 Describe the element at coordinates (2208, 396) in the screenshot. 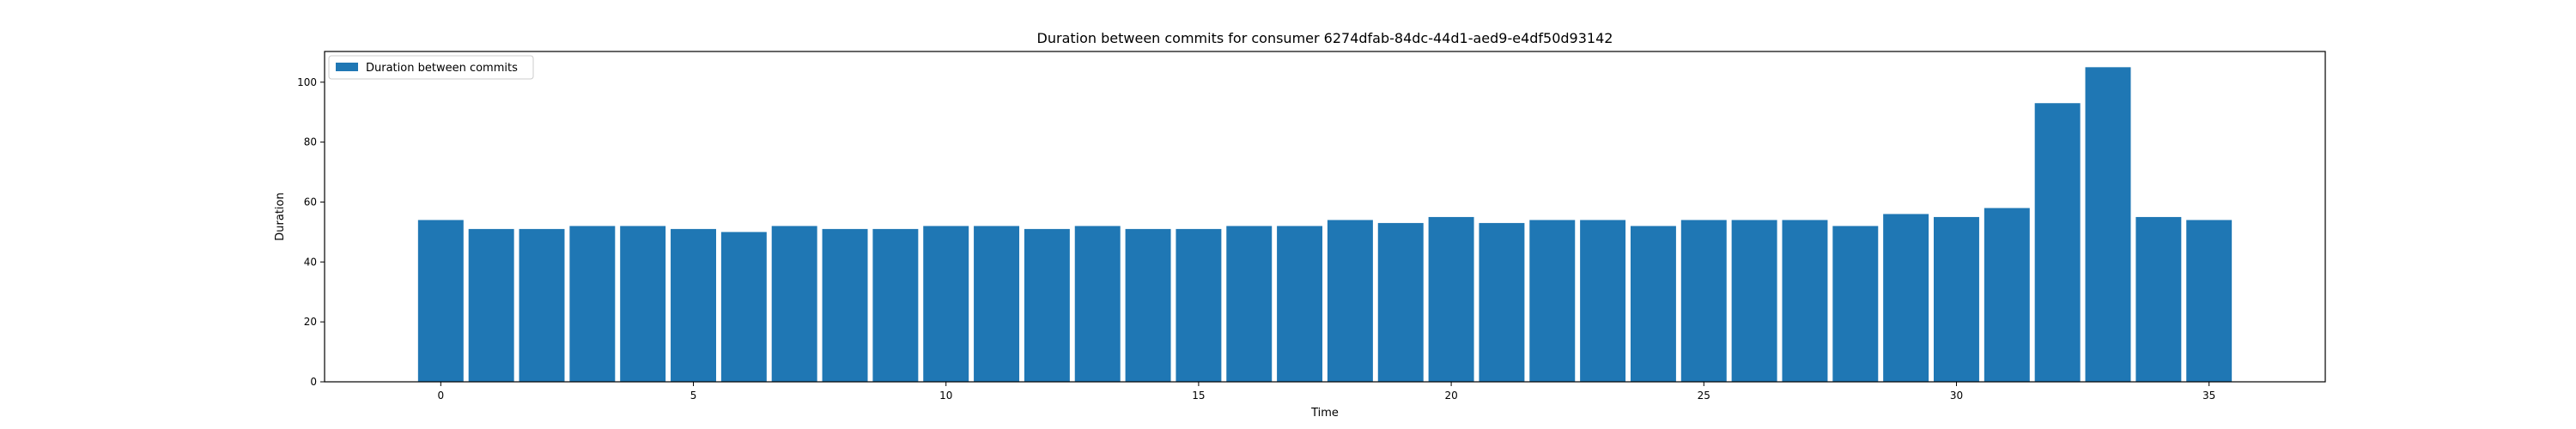

I see `x-tick-label: 35` at that location.